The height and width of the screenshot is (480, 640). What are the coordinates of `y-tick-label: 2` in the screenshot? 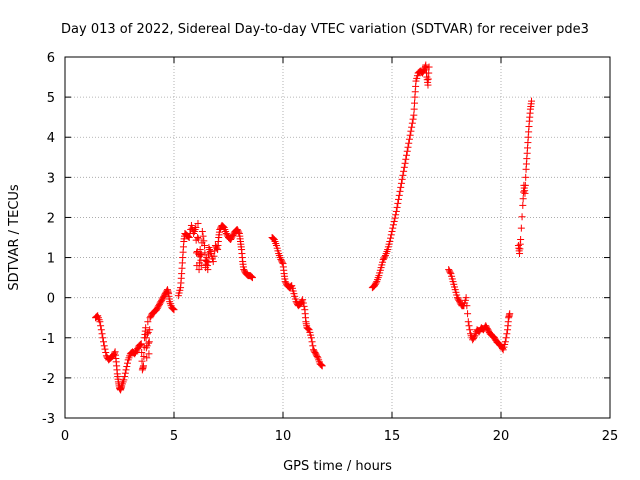 It's located at (51, 218).